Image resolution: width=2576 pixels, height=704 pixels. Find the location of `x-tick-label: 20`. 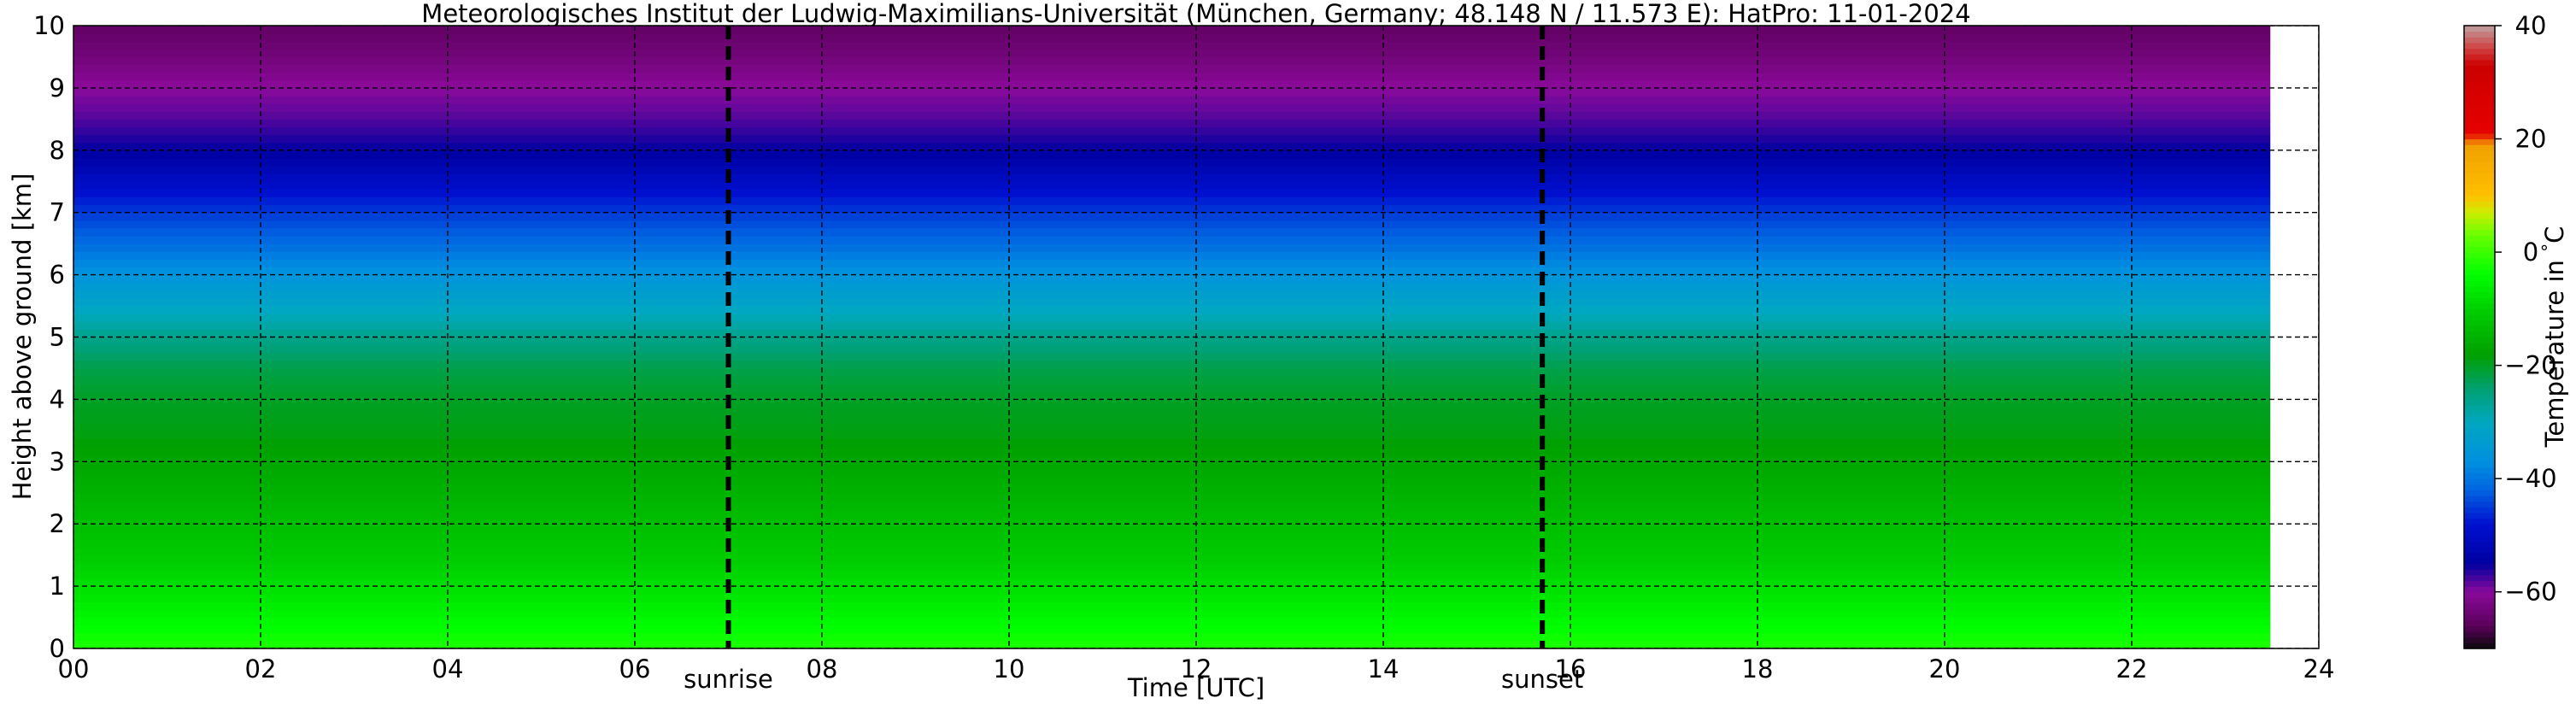

x-tick-label: 20 is located at coordinates (1945, 668).